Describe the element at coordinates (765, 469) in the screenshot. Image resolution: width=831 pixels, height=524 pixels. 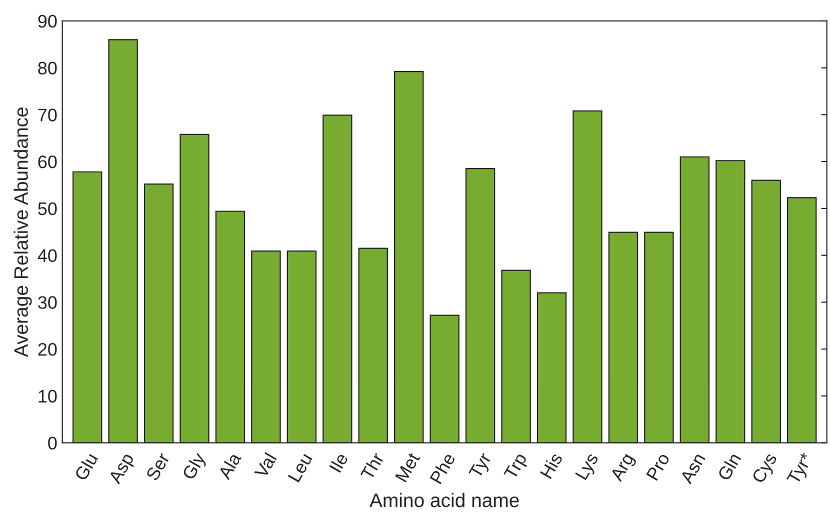
I see `x-tick-label: Cys` at that location.